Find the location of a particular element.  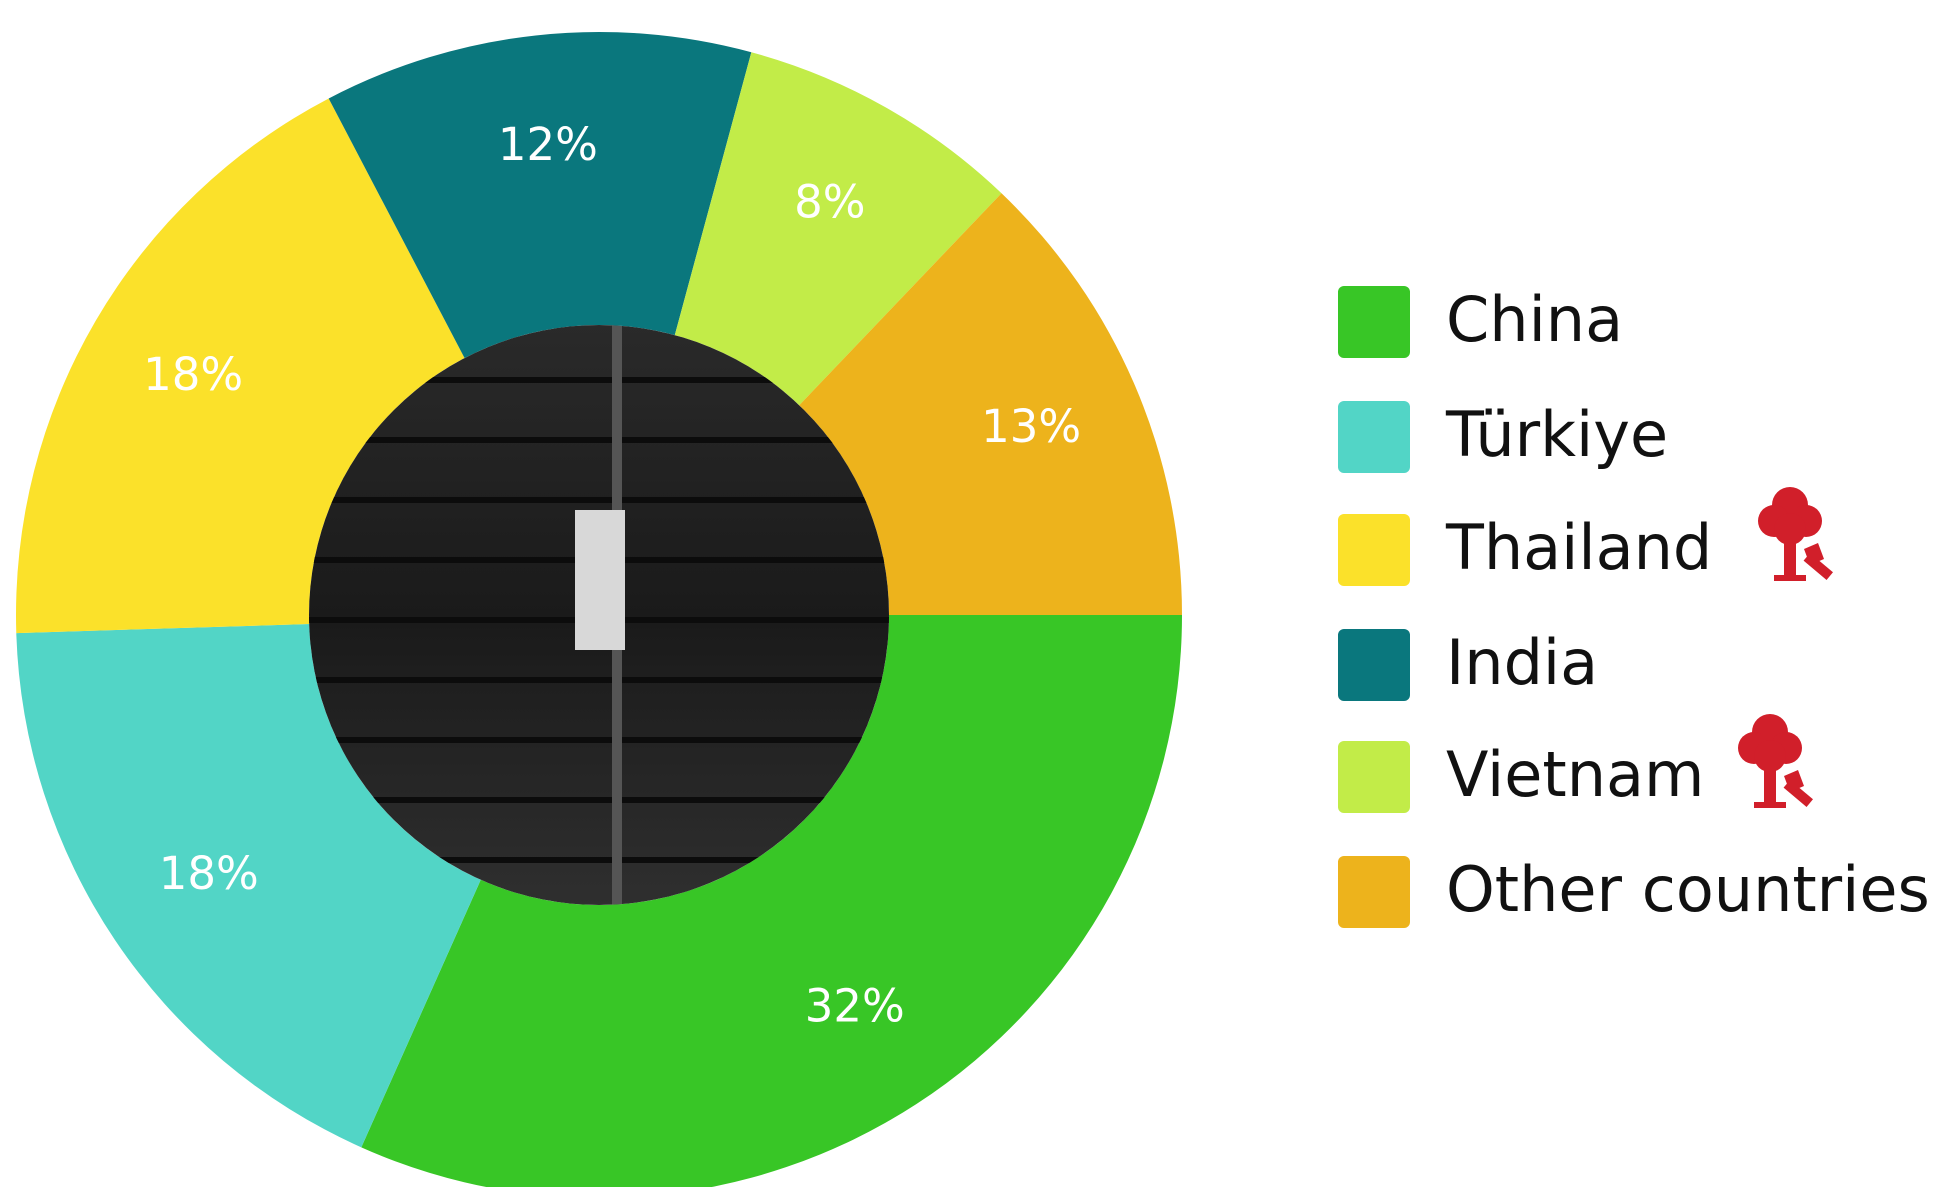

value-label: 12% is located at coordinates (548, 144).